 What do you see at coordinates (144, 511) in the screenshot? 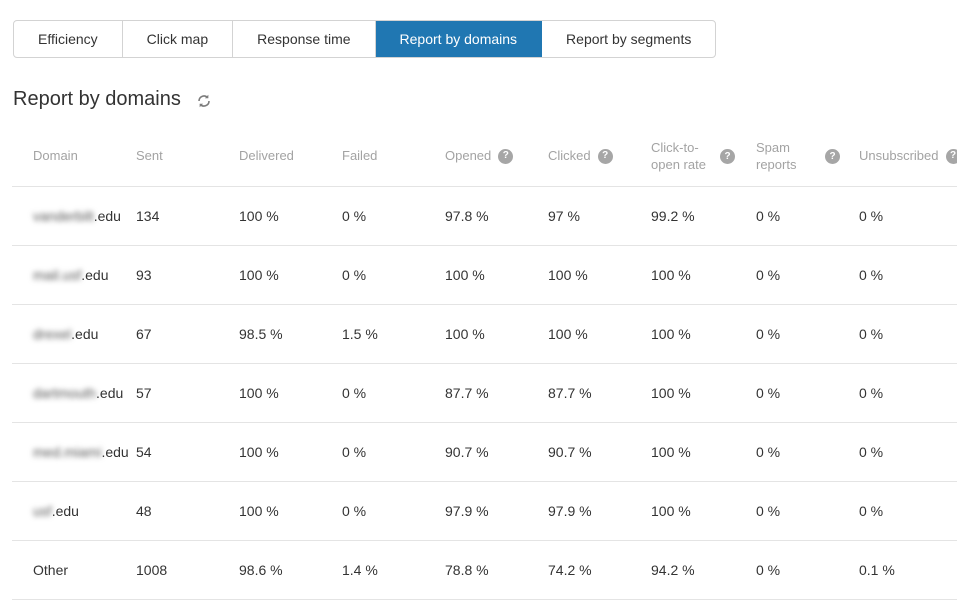
I see `cell-sent: 48` at bounding box center [144, 511].